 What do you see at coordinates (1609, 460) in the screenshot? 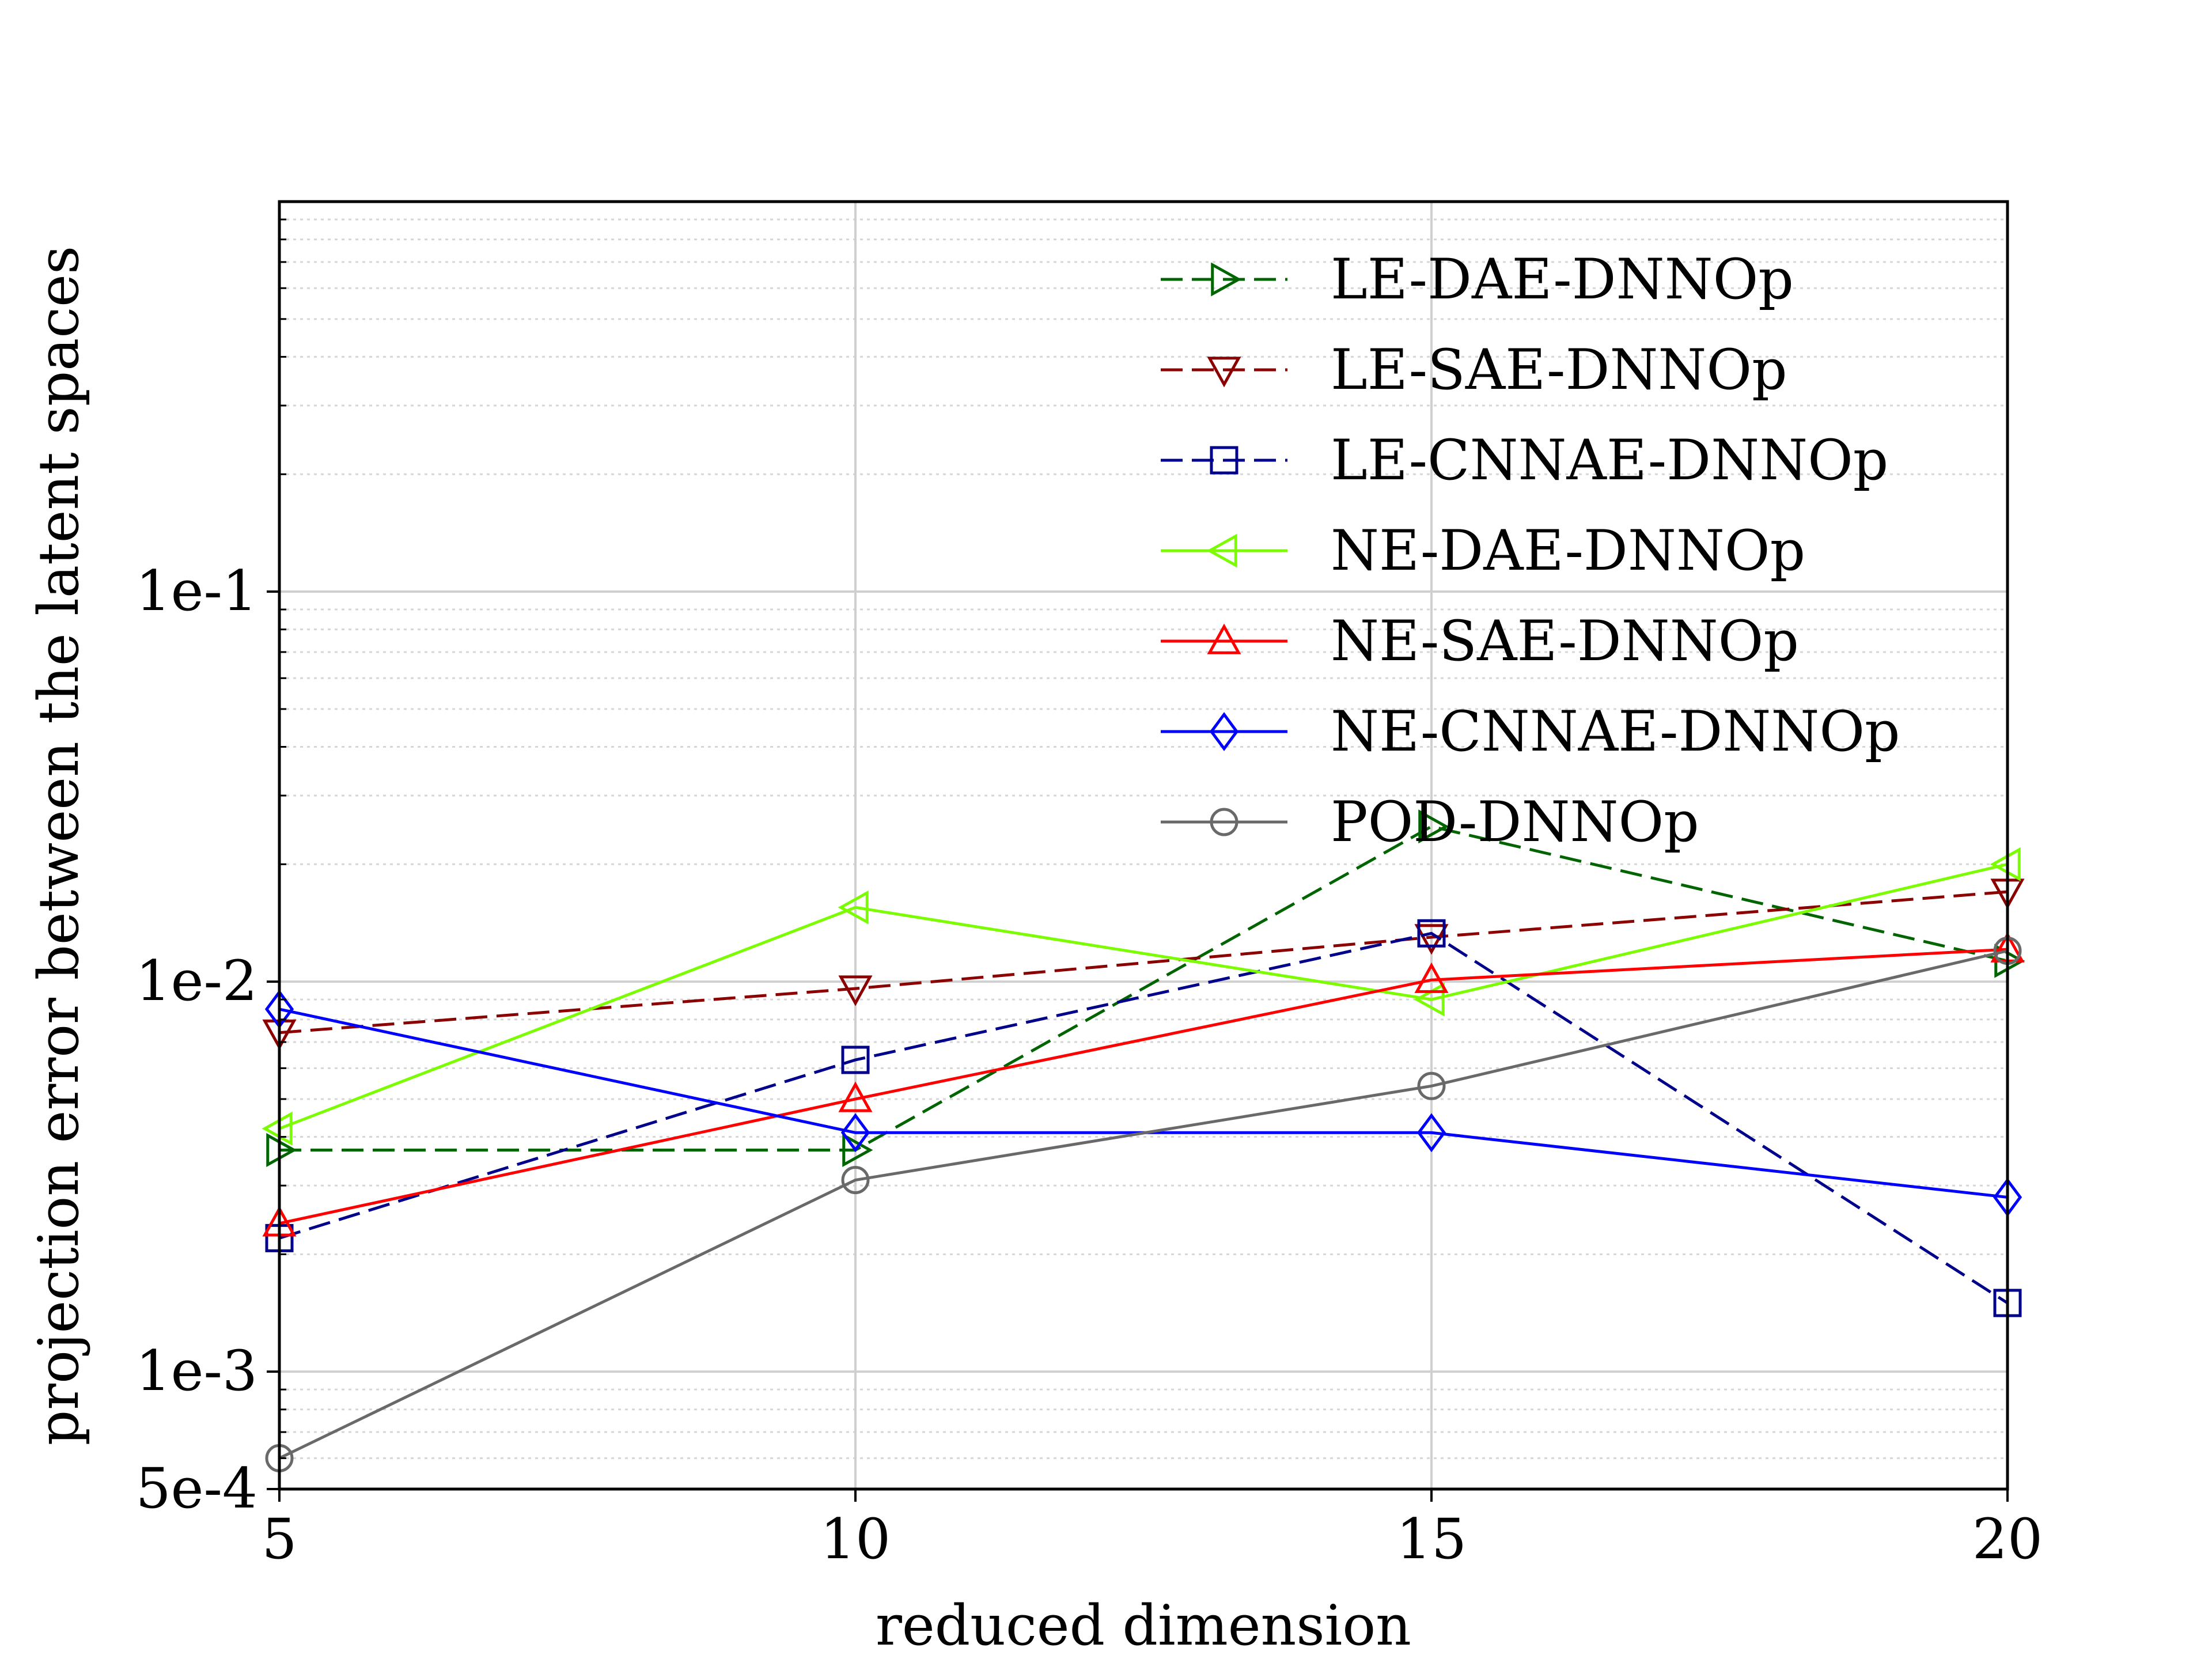
I see `legend-label-le-cnnae-dnnop: LE-CNNAE-DNNOp` at bounding box center [1609, 460].